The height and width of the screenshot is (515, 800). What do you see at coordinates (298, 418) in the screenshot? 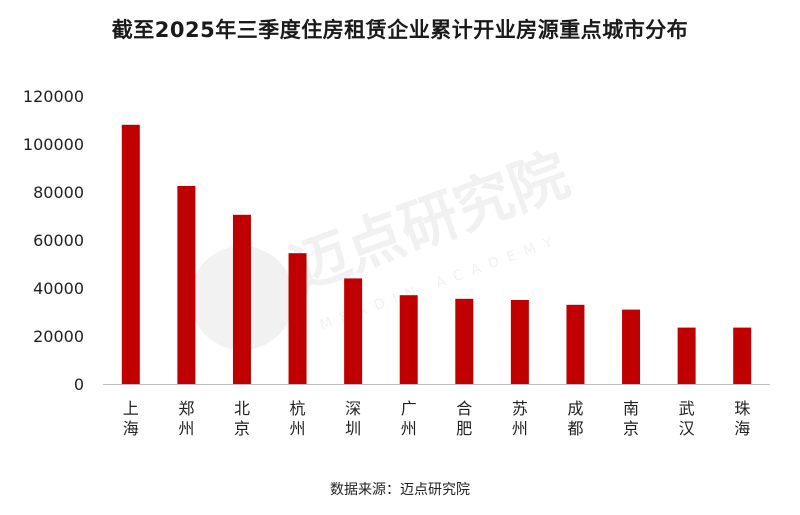
I see `x-tick-label: 杭州` at bounding box center [298, 418].